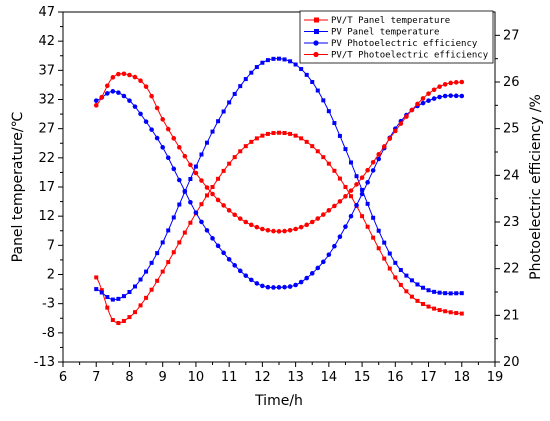 The height and width of the screenshot is (421, 550). What do you see at coordinates (18, 187) in the screenshot?
I see `left-y-axis-title: Panel temperature/℃` at bounding box center [18, 187].